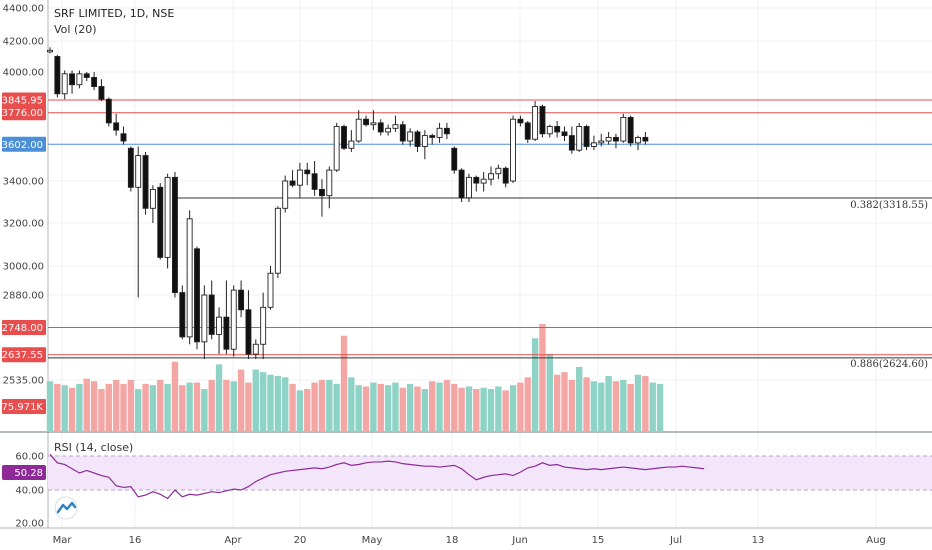 This screenshot has height=550, width=932. What do you see at coordinates (23, 224) in the screenshot?
I see `price-tick-4: 3200.00` at bounding box center [23, 224].